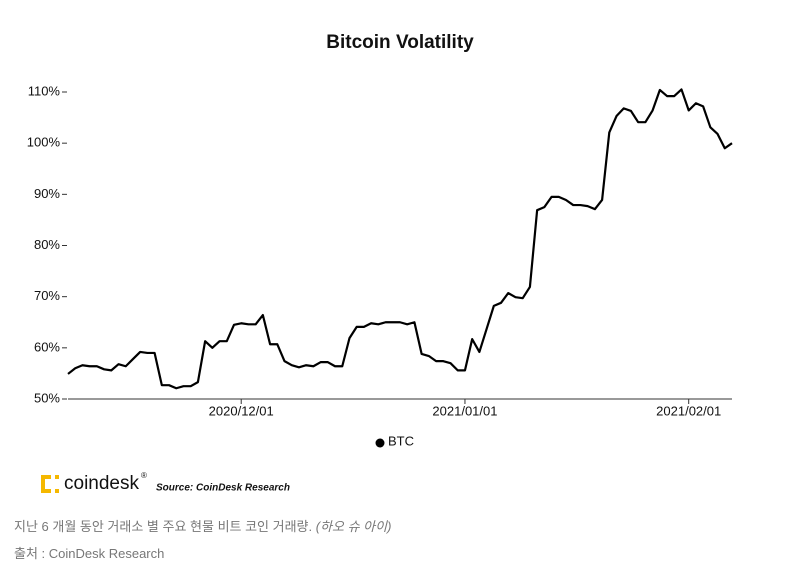  What do you see at coordinates (353, 526) in the screenshot?
I see `caption-credit: (하오 슈 아이)` at bounding box center [353, 526].